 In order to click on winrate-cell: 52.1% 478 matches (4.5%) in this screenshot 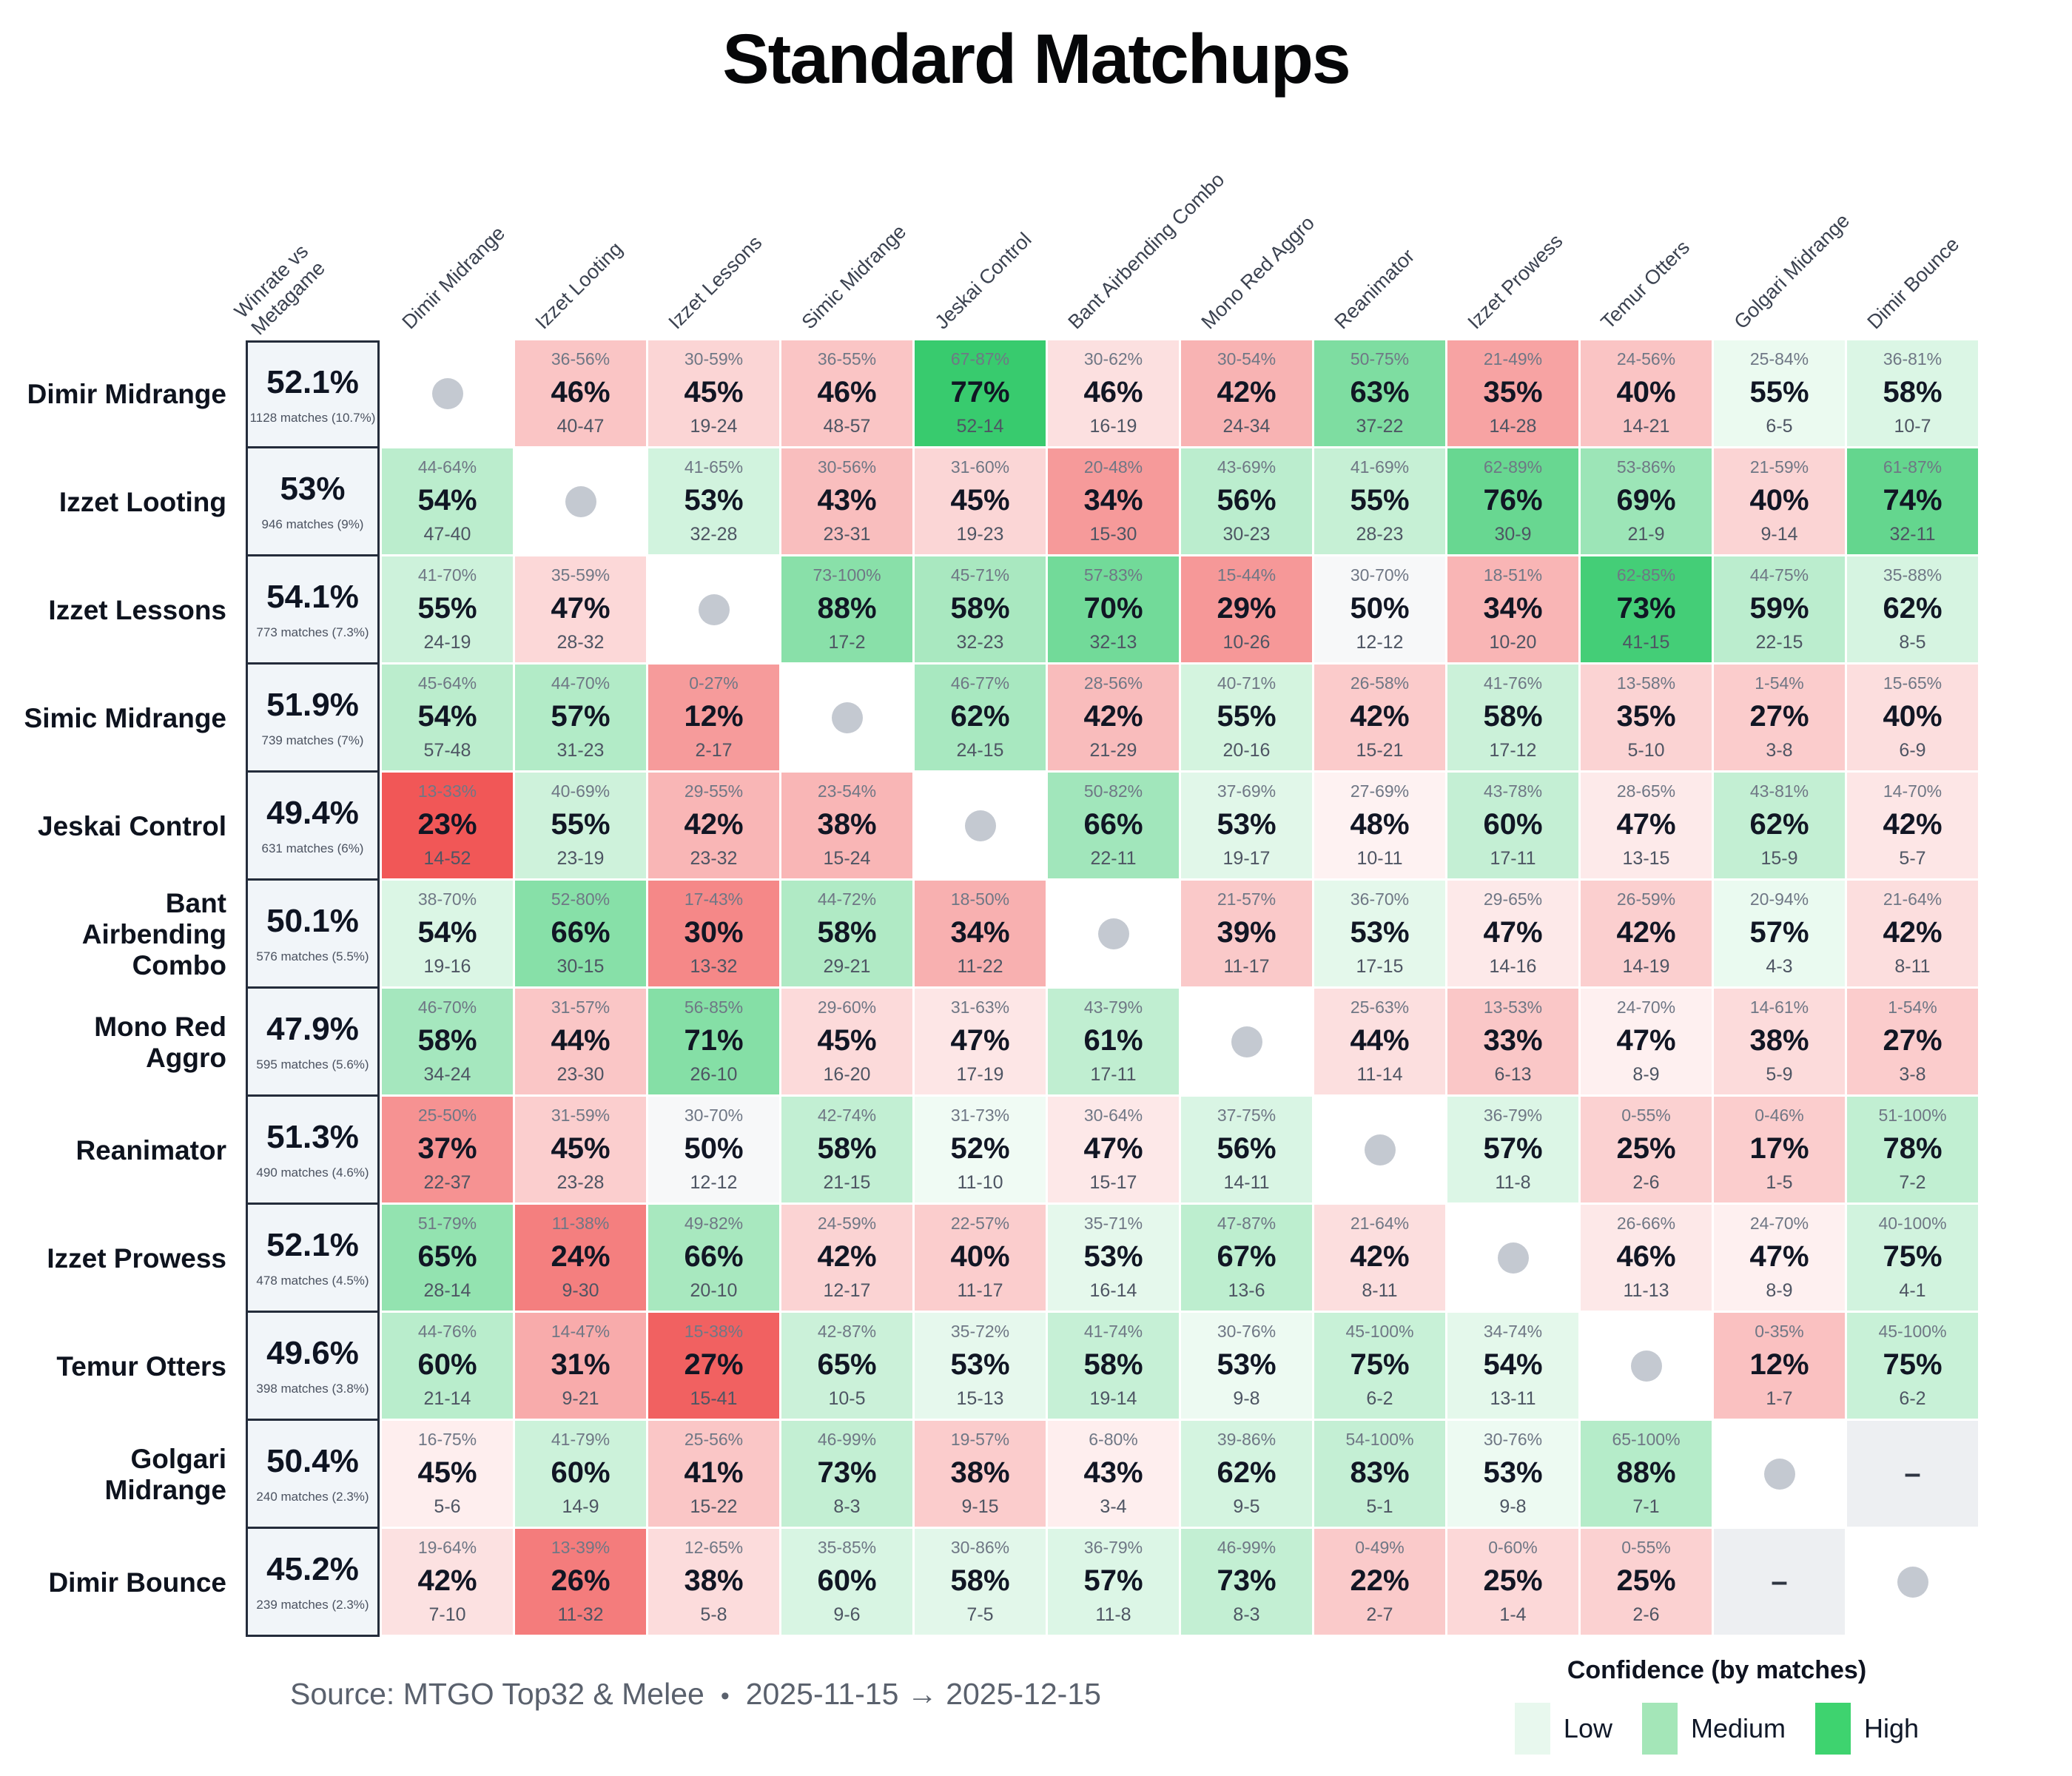, I will do `click(313, 1259)`.